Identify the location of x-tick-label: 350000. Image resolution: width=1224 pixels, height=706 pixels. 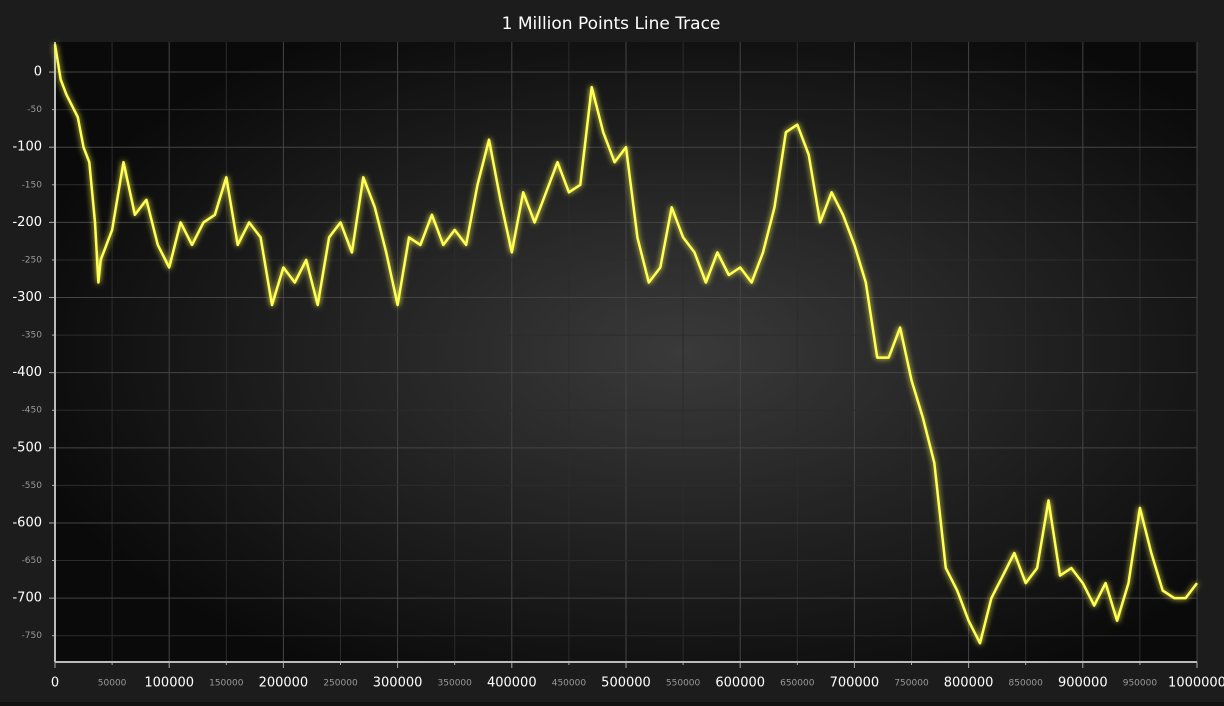
(455, 684).